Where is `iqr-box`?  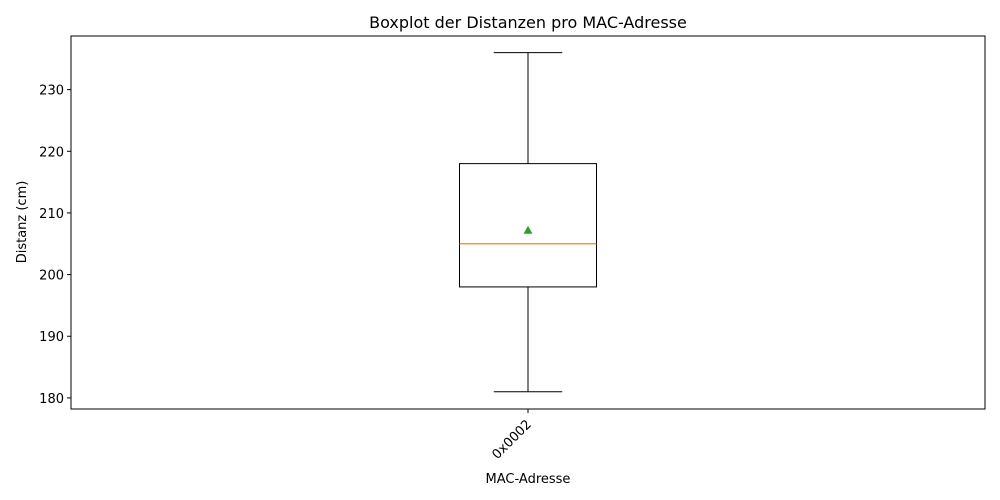
iqr-box is located at coordinates (528, 225).